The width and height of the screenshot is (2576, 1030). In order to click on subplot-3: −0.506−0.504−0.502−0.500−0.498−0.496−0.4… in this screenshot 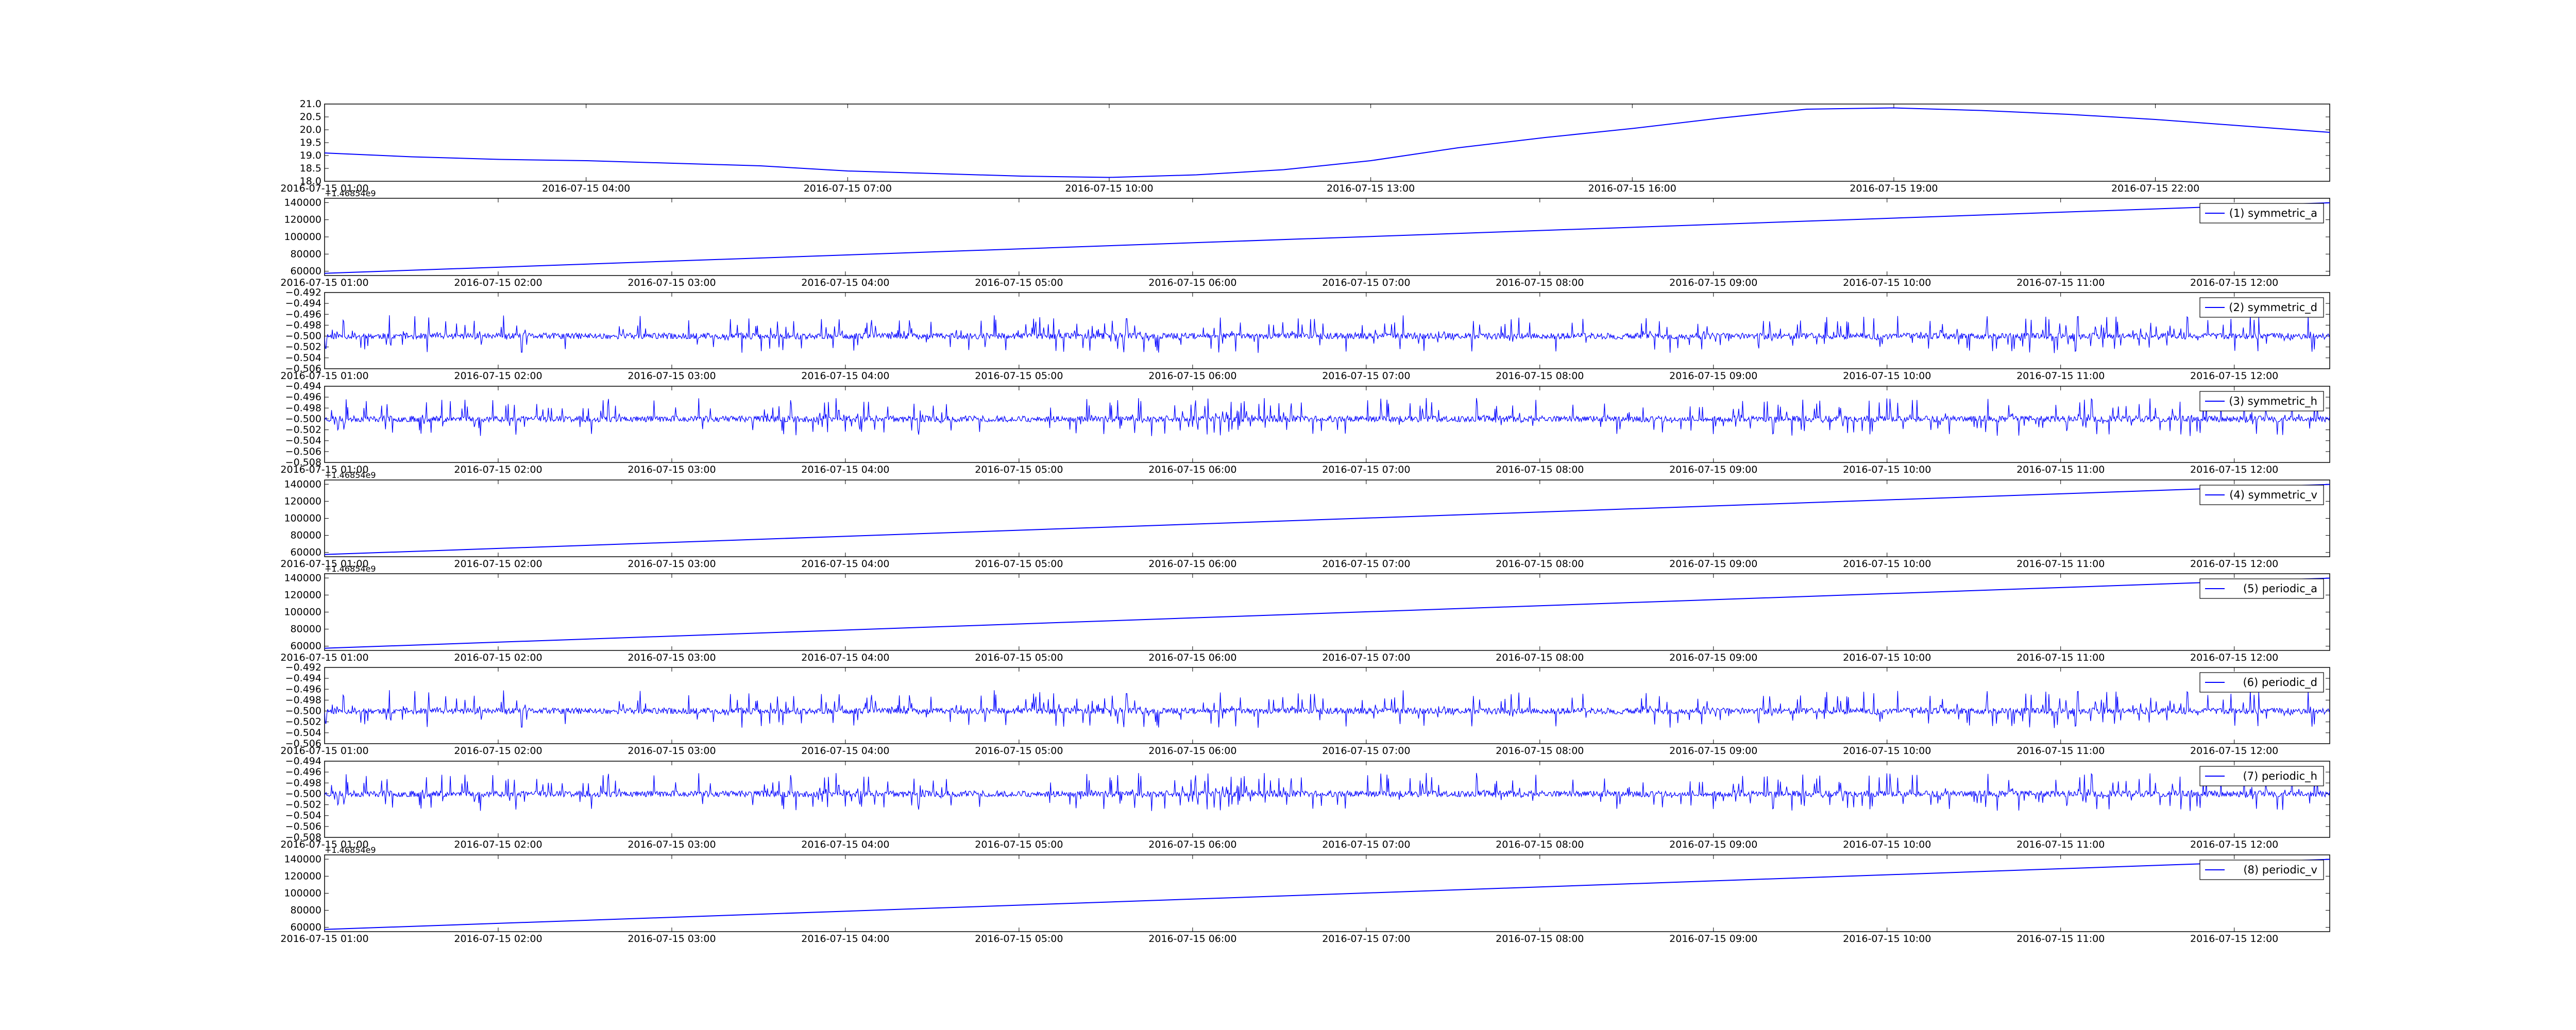, I will do `click(1305, 334)`.